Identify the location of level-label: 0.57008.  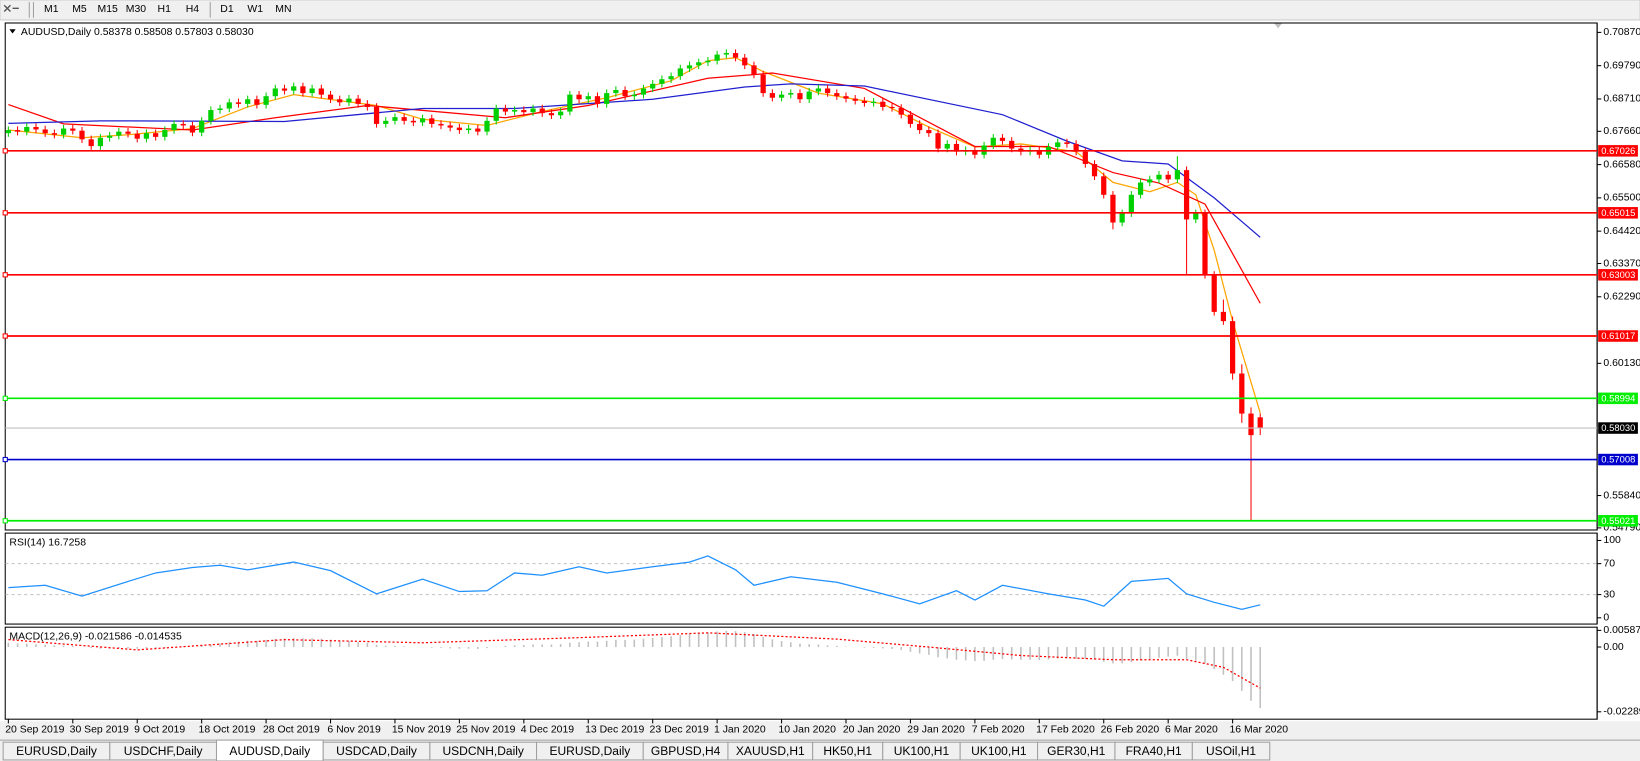
(1618, 459).